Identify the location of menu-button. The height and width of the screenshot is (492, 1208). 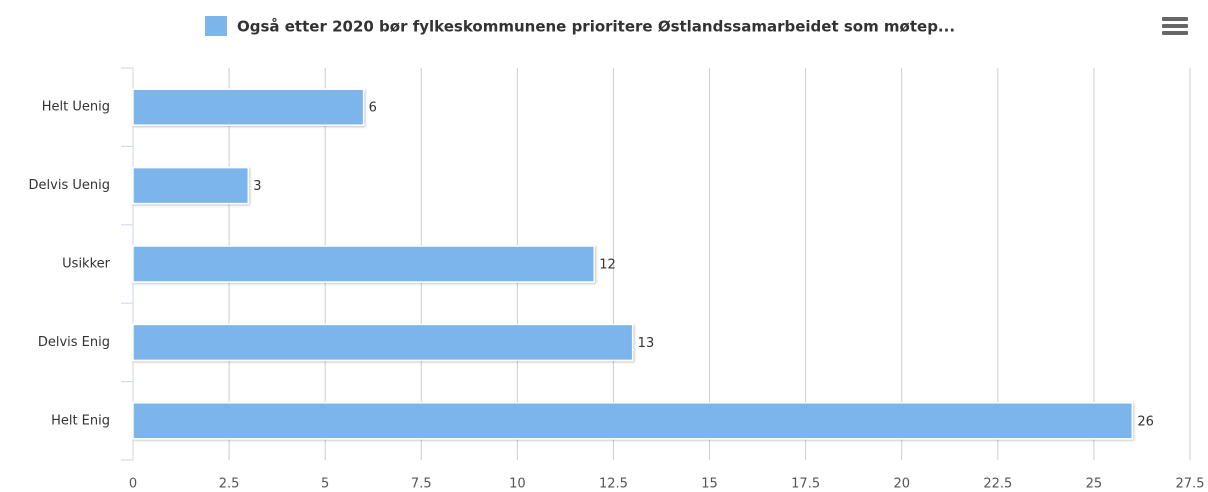
(1175, 26).